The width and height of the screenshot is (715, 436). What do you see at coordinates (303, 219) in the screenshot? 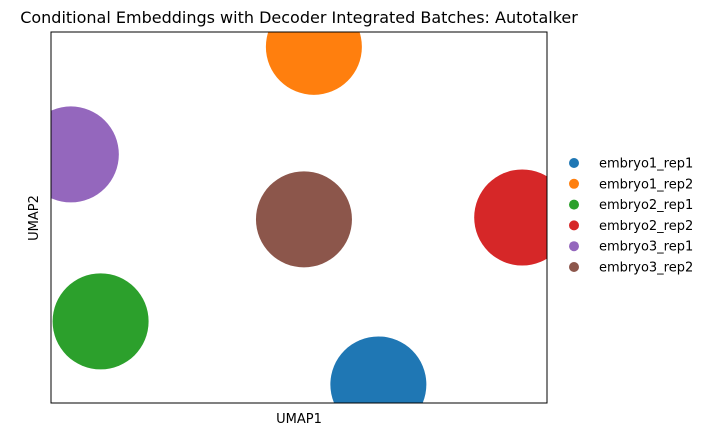
I see `data-point-embryo3-rep2` at bounding box center [303, 219].